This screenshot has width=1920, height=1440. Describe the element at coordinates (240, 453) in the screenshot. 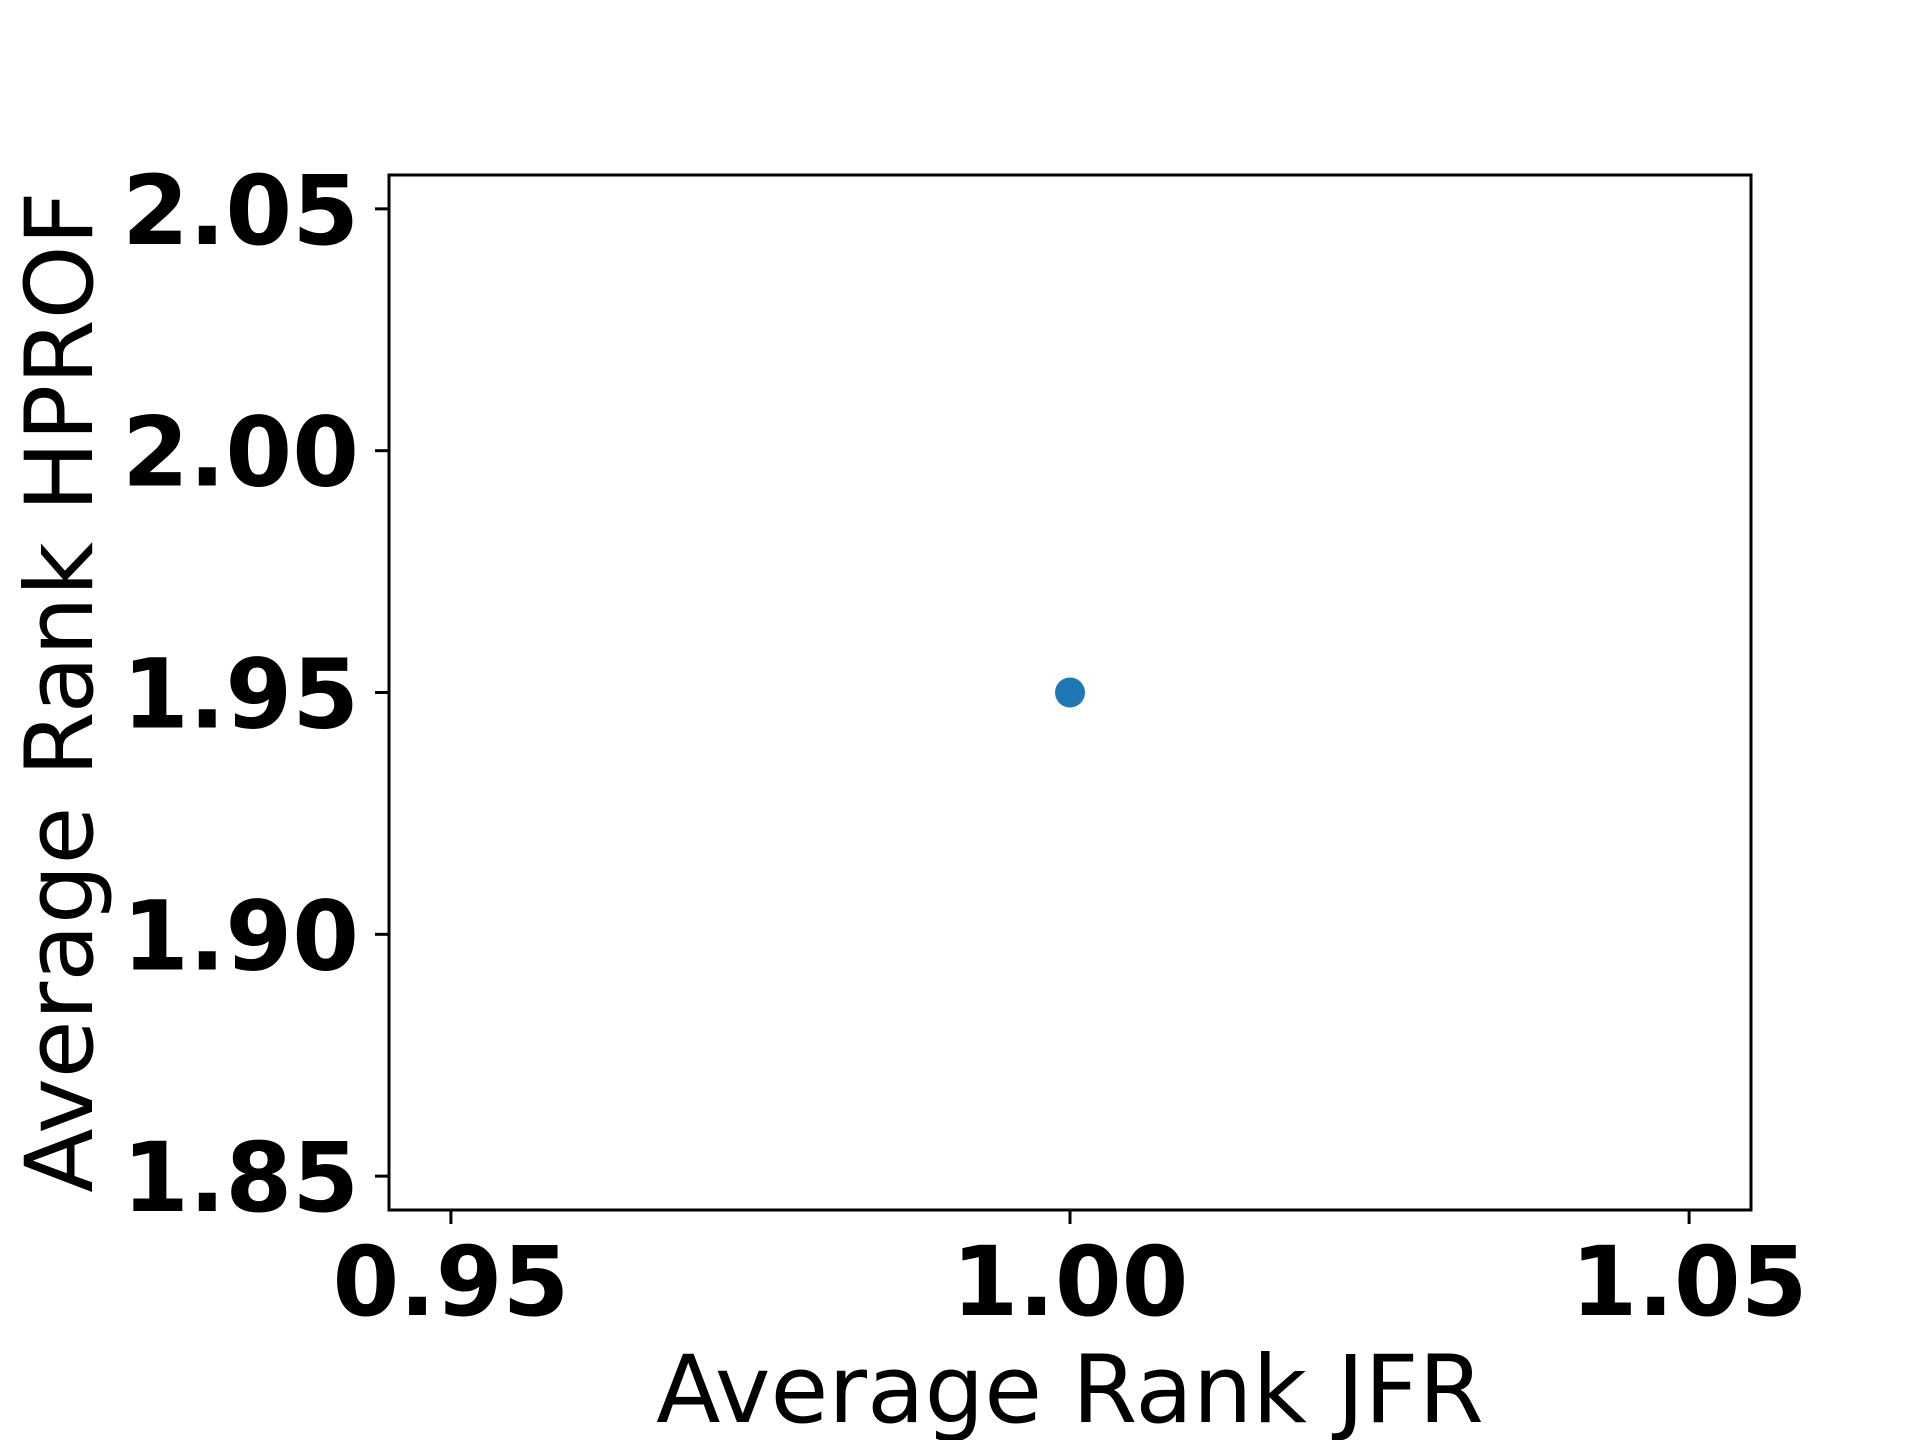

I see `y-tick-label: 2.00` at that location.